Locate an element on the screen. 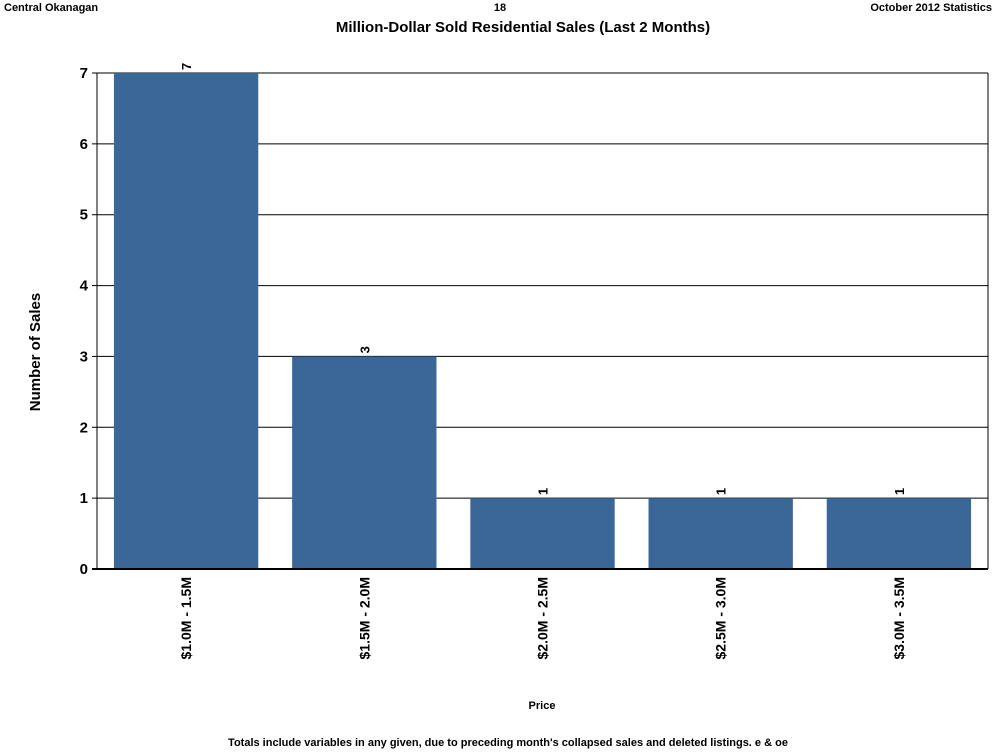  y-tick-label: 7 is located at coordinates (84, 73).